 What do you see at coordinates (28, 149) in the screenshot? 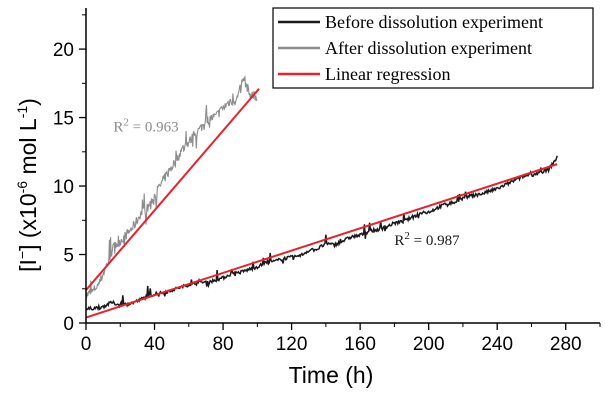
I see `y-title-tail: mol L` at bounding box center [28, 149].